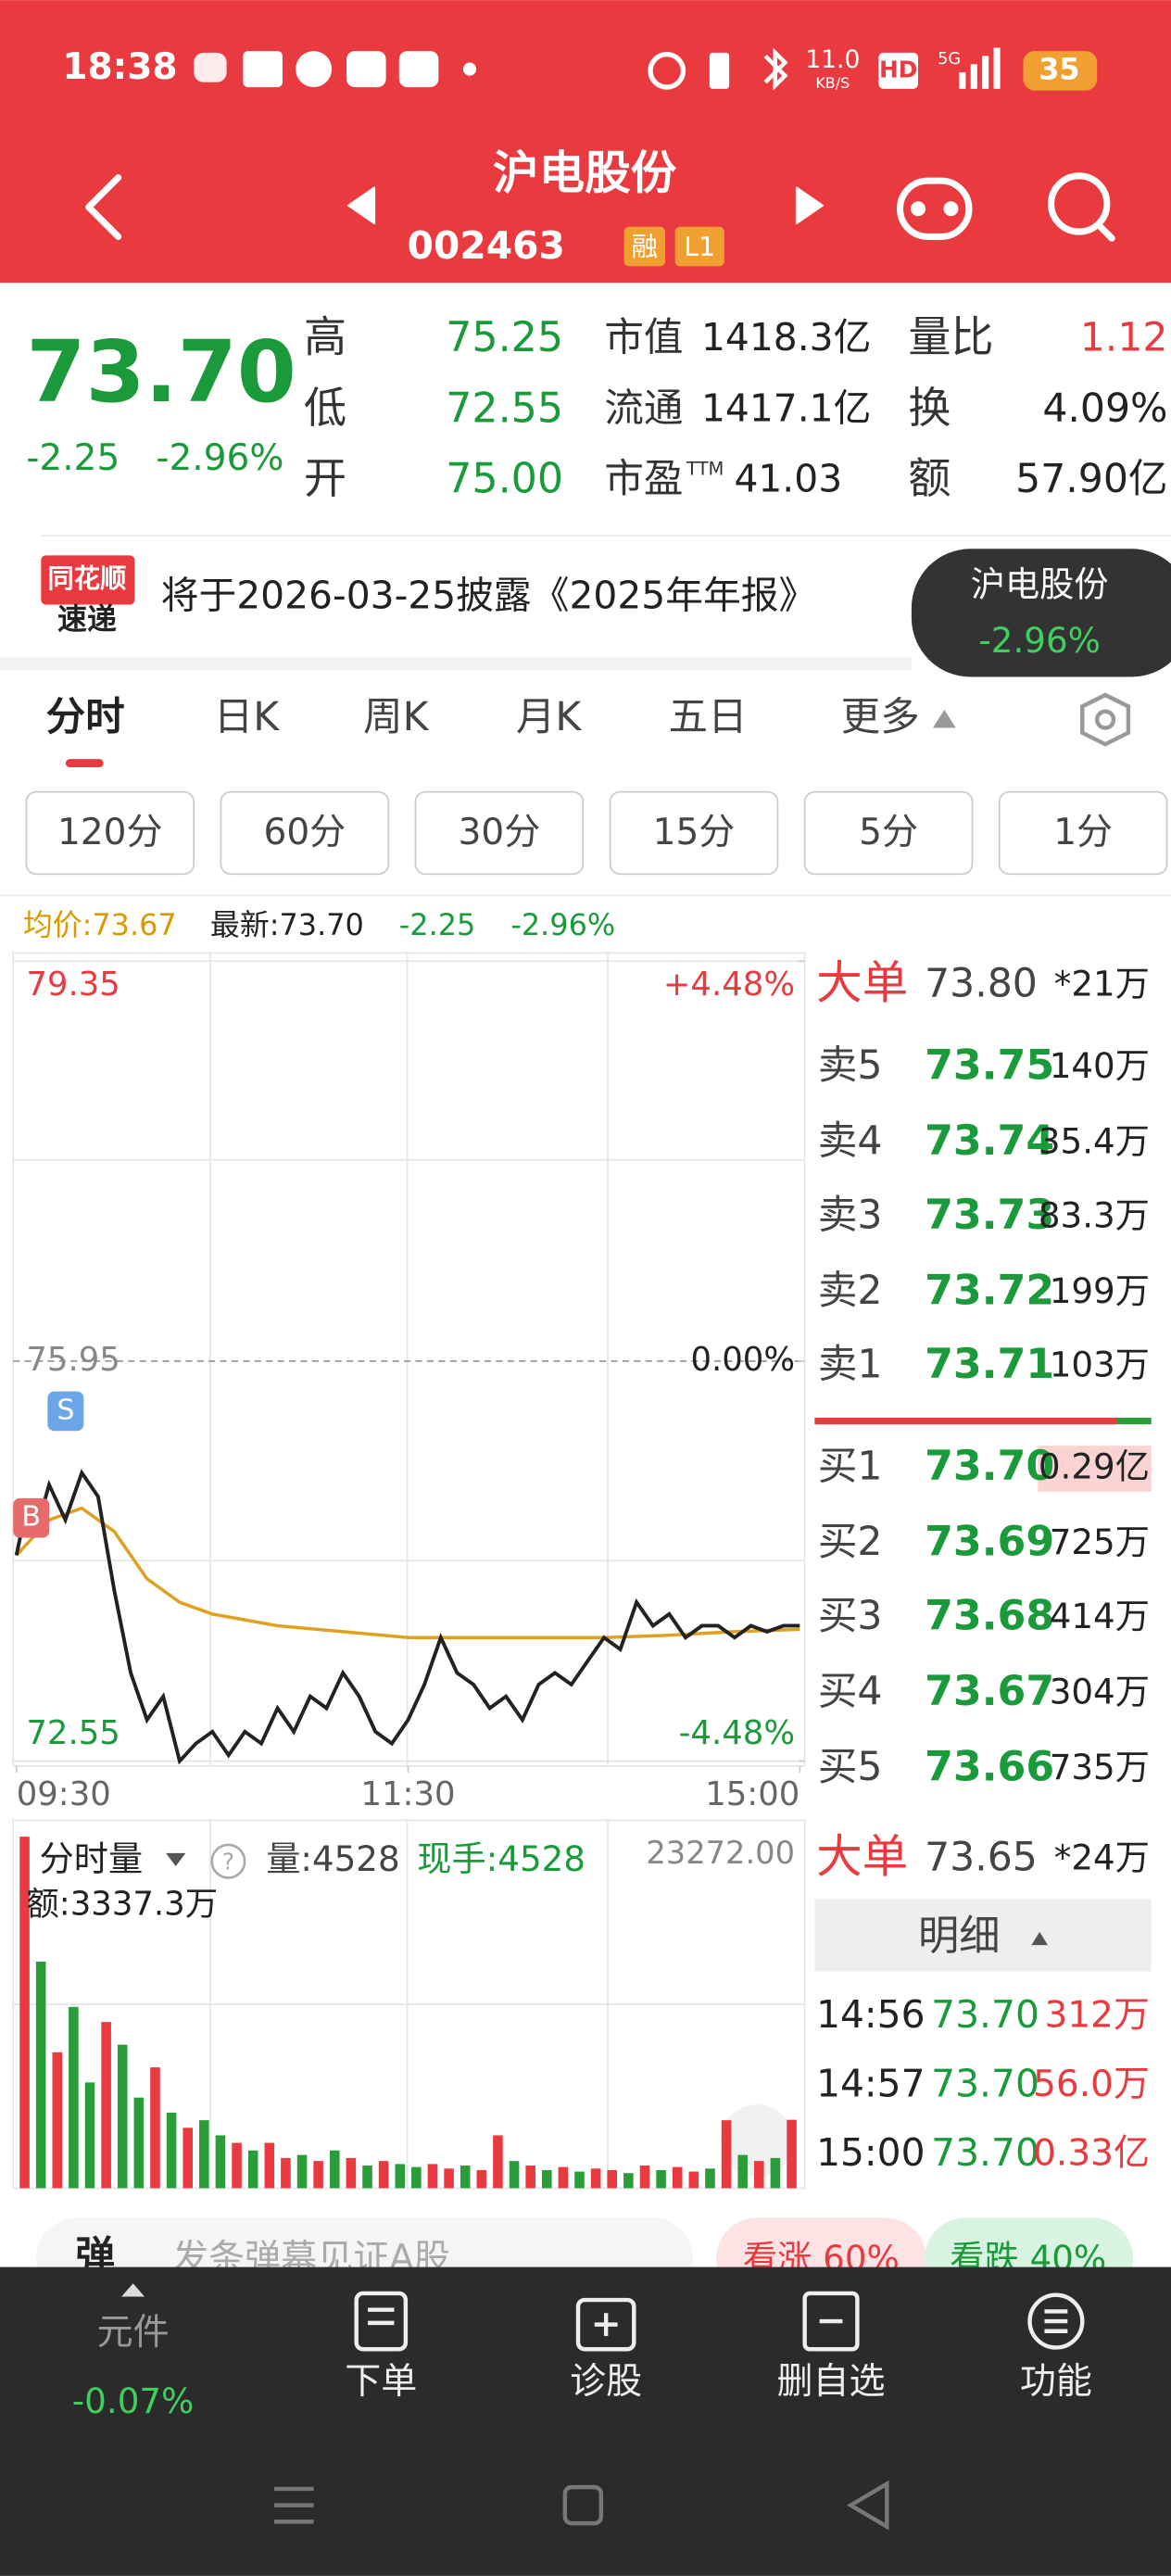 The width and height of the screenshot is (1171, 2576). Describe the element at coordinates (644, 409) in the screenshot. I see `stat-label: 流通` at that location.